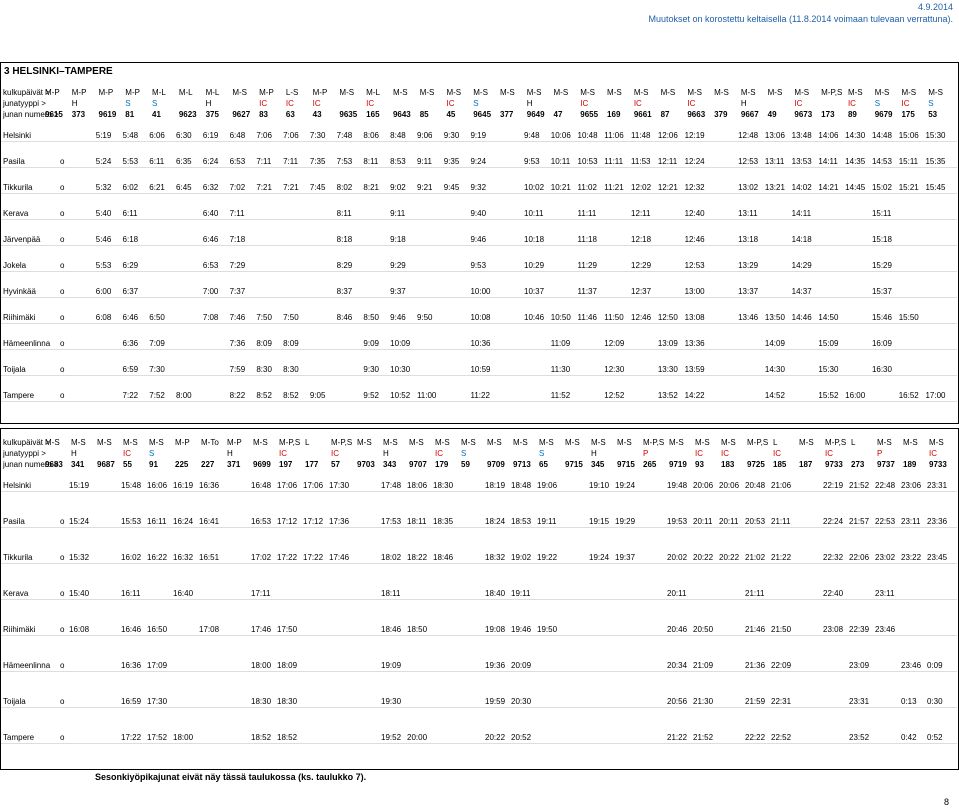  I want to click on time-cell: 11:06, so click(614, 135).